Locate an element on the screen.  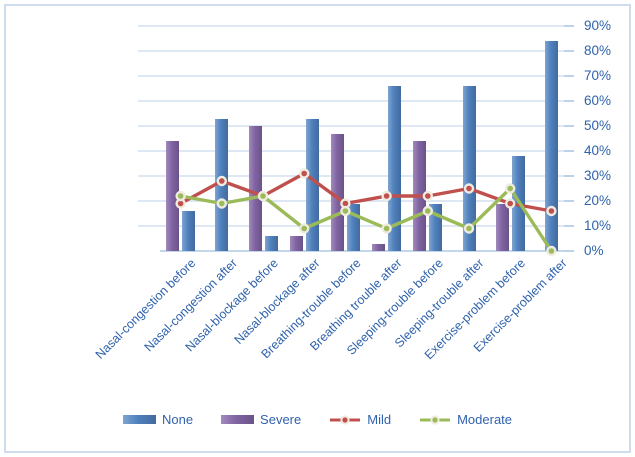
y-axis-tick-label: 20% is located at coordinates (598, 200).